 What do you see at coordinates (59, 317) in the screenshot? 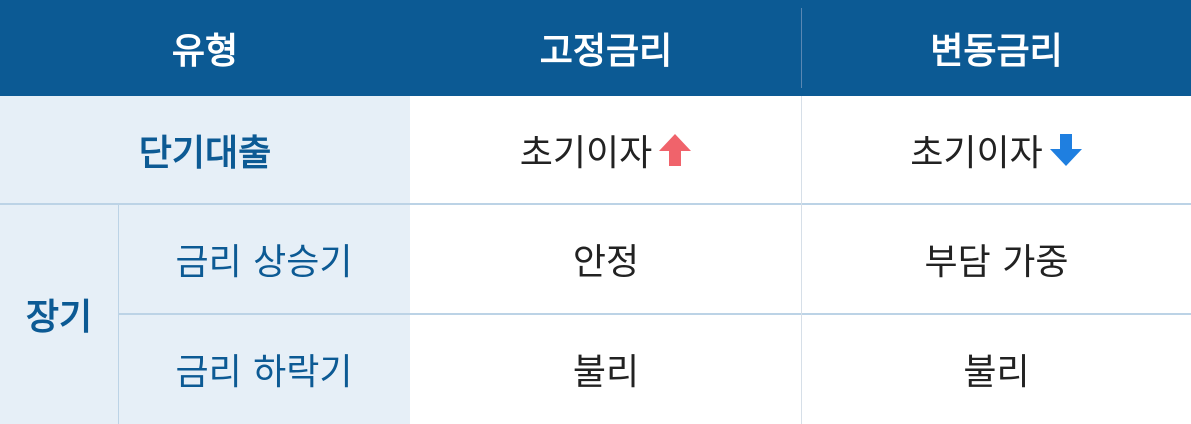
I see `long-term-label-text: 장기` at bounding box center [59, 317].